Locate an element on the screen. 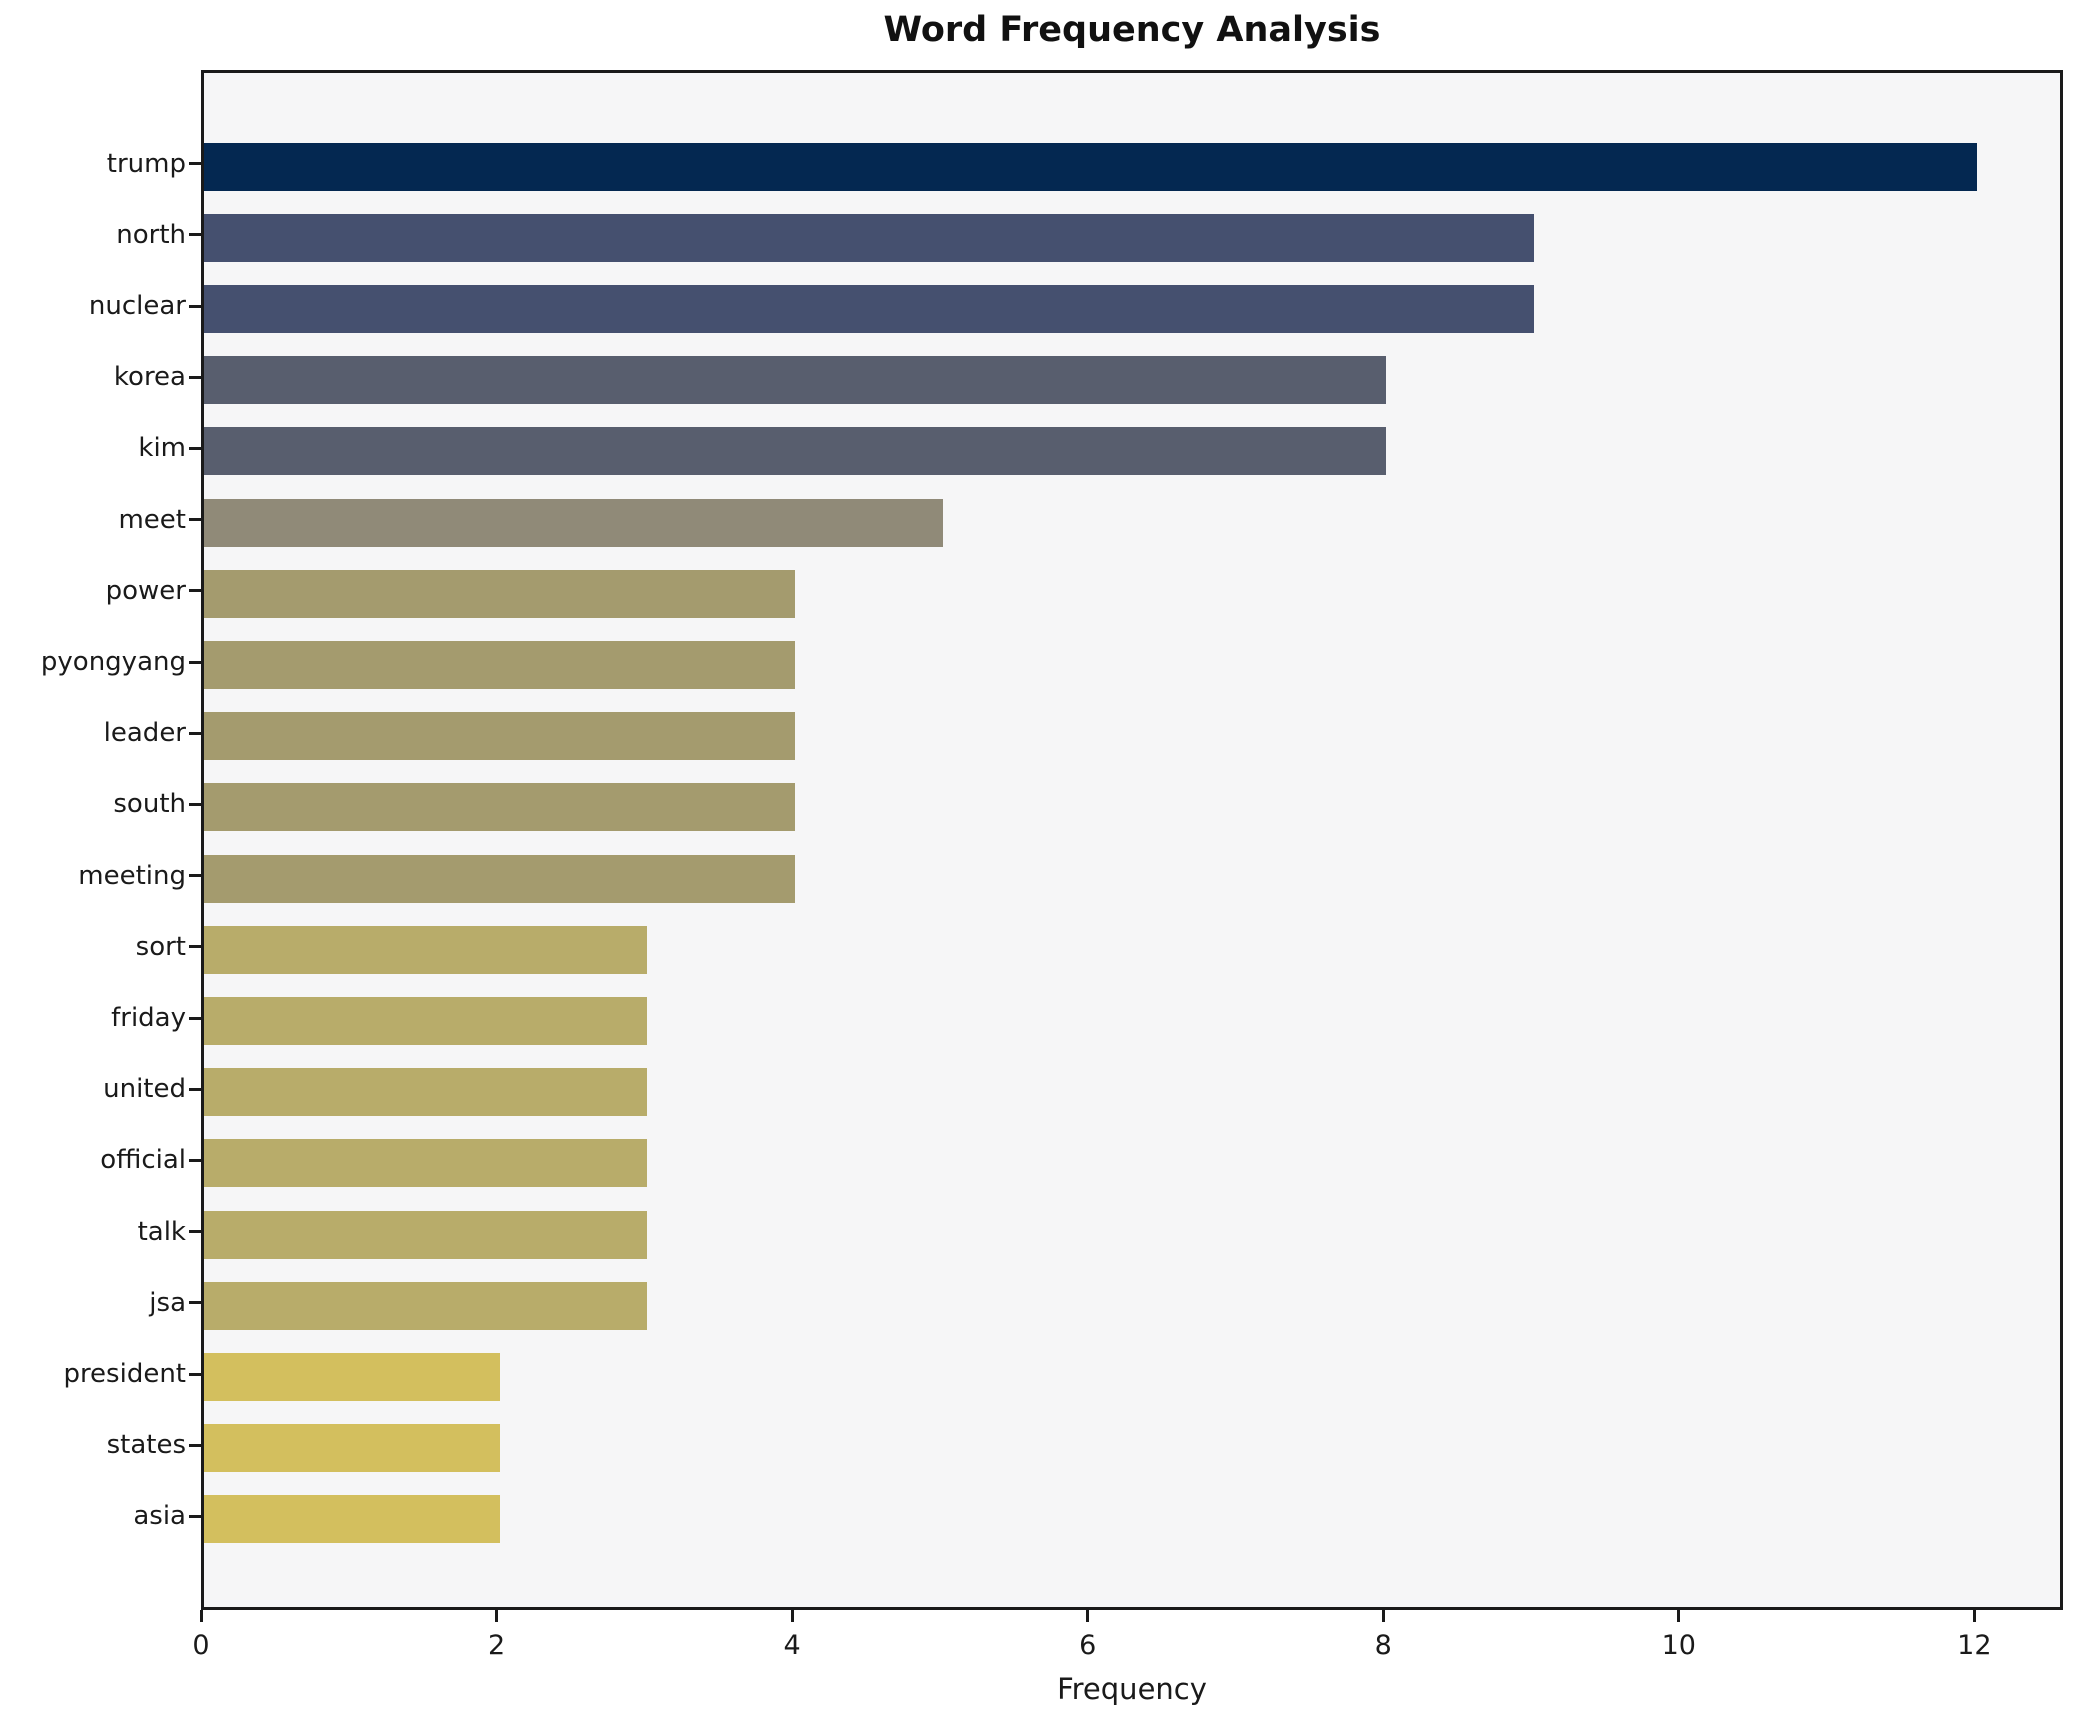  y-tick-label-states: states is located at coordinates (146, 1445).